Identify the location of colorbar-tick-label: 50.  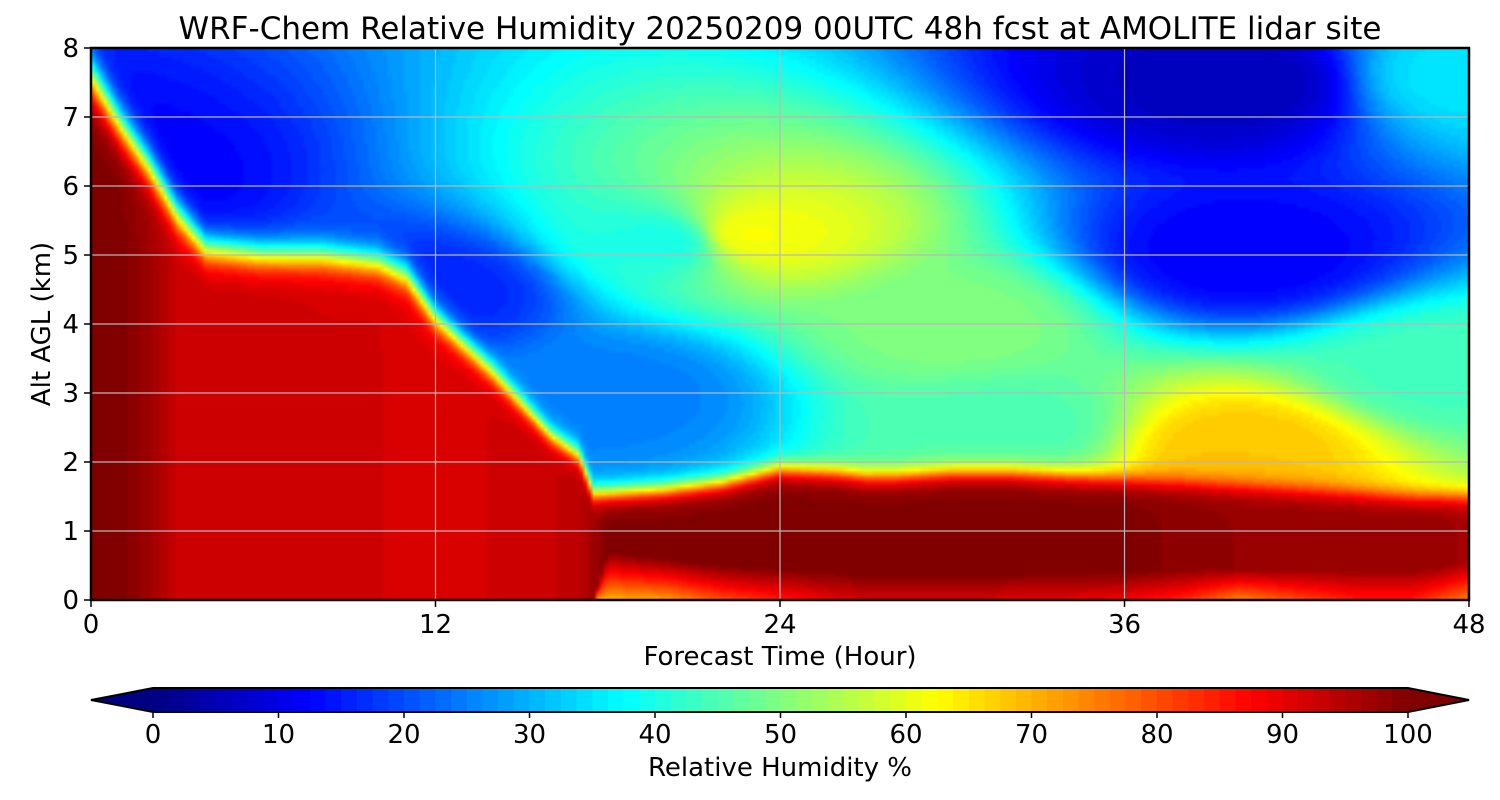
(780, 735).